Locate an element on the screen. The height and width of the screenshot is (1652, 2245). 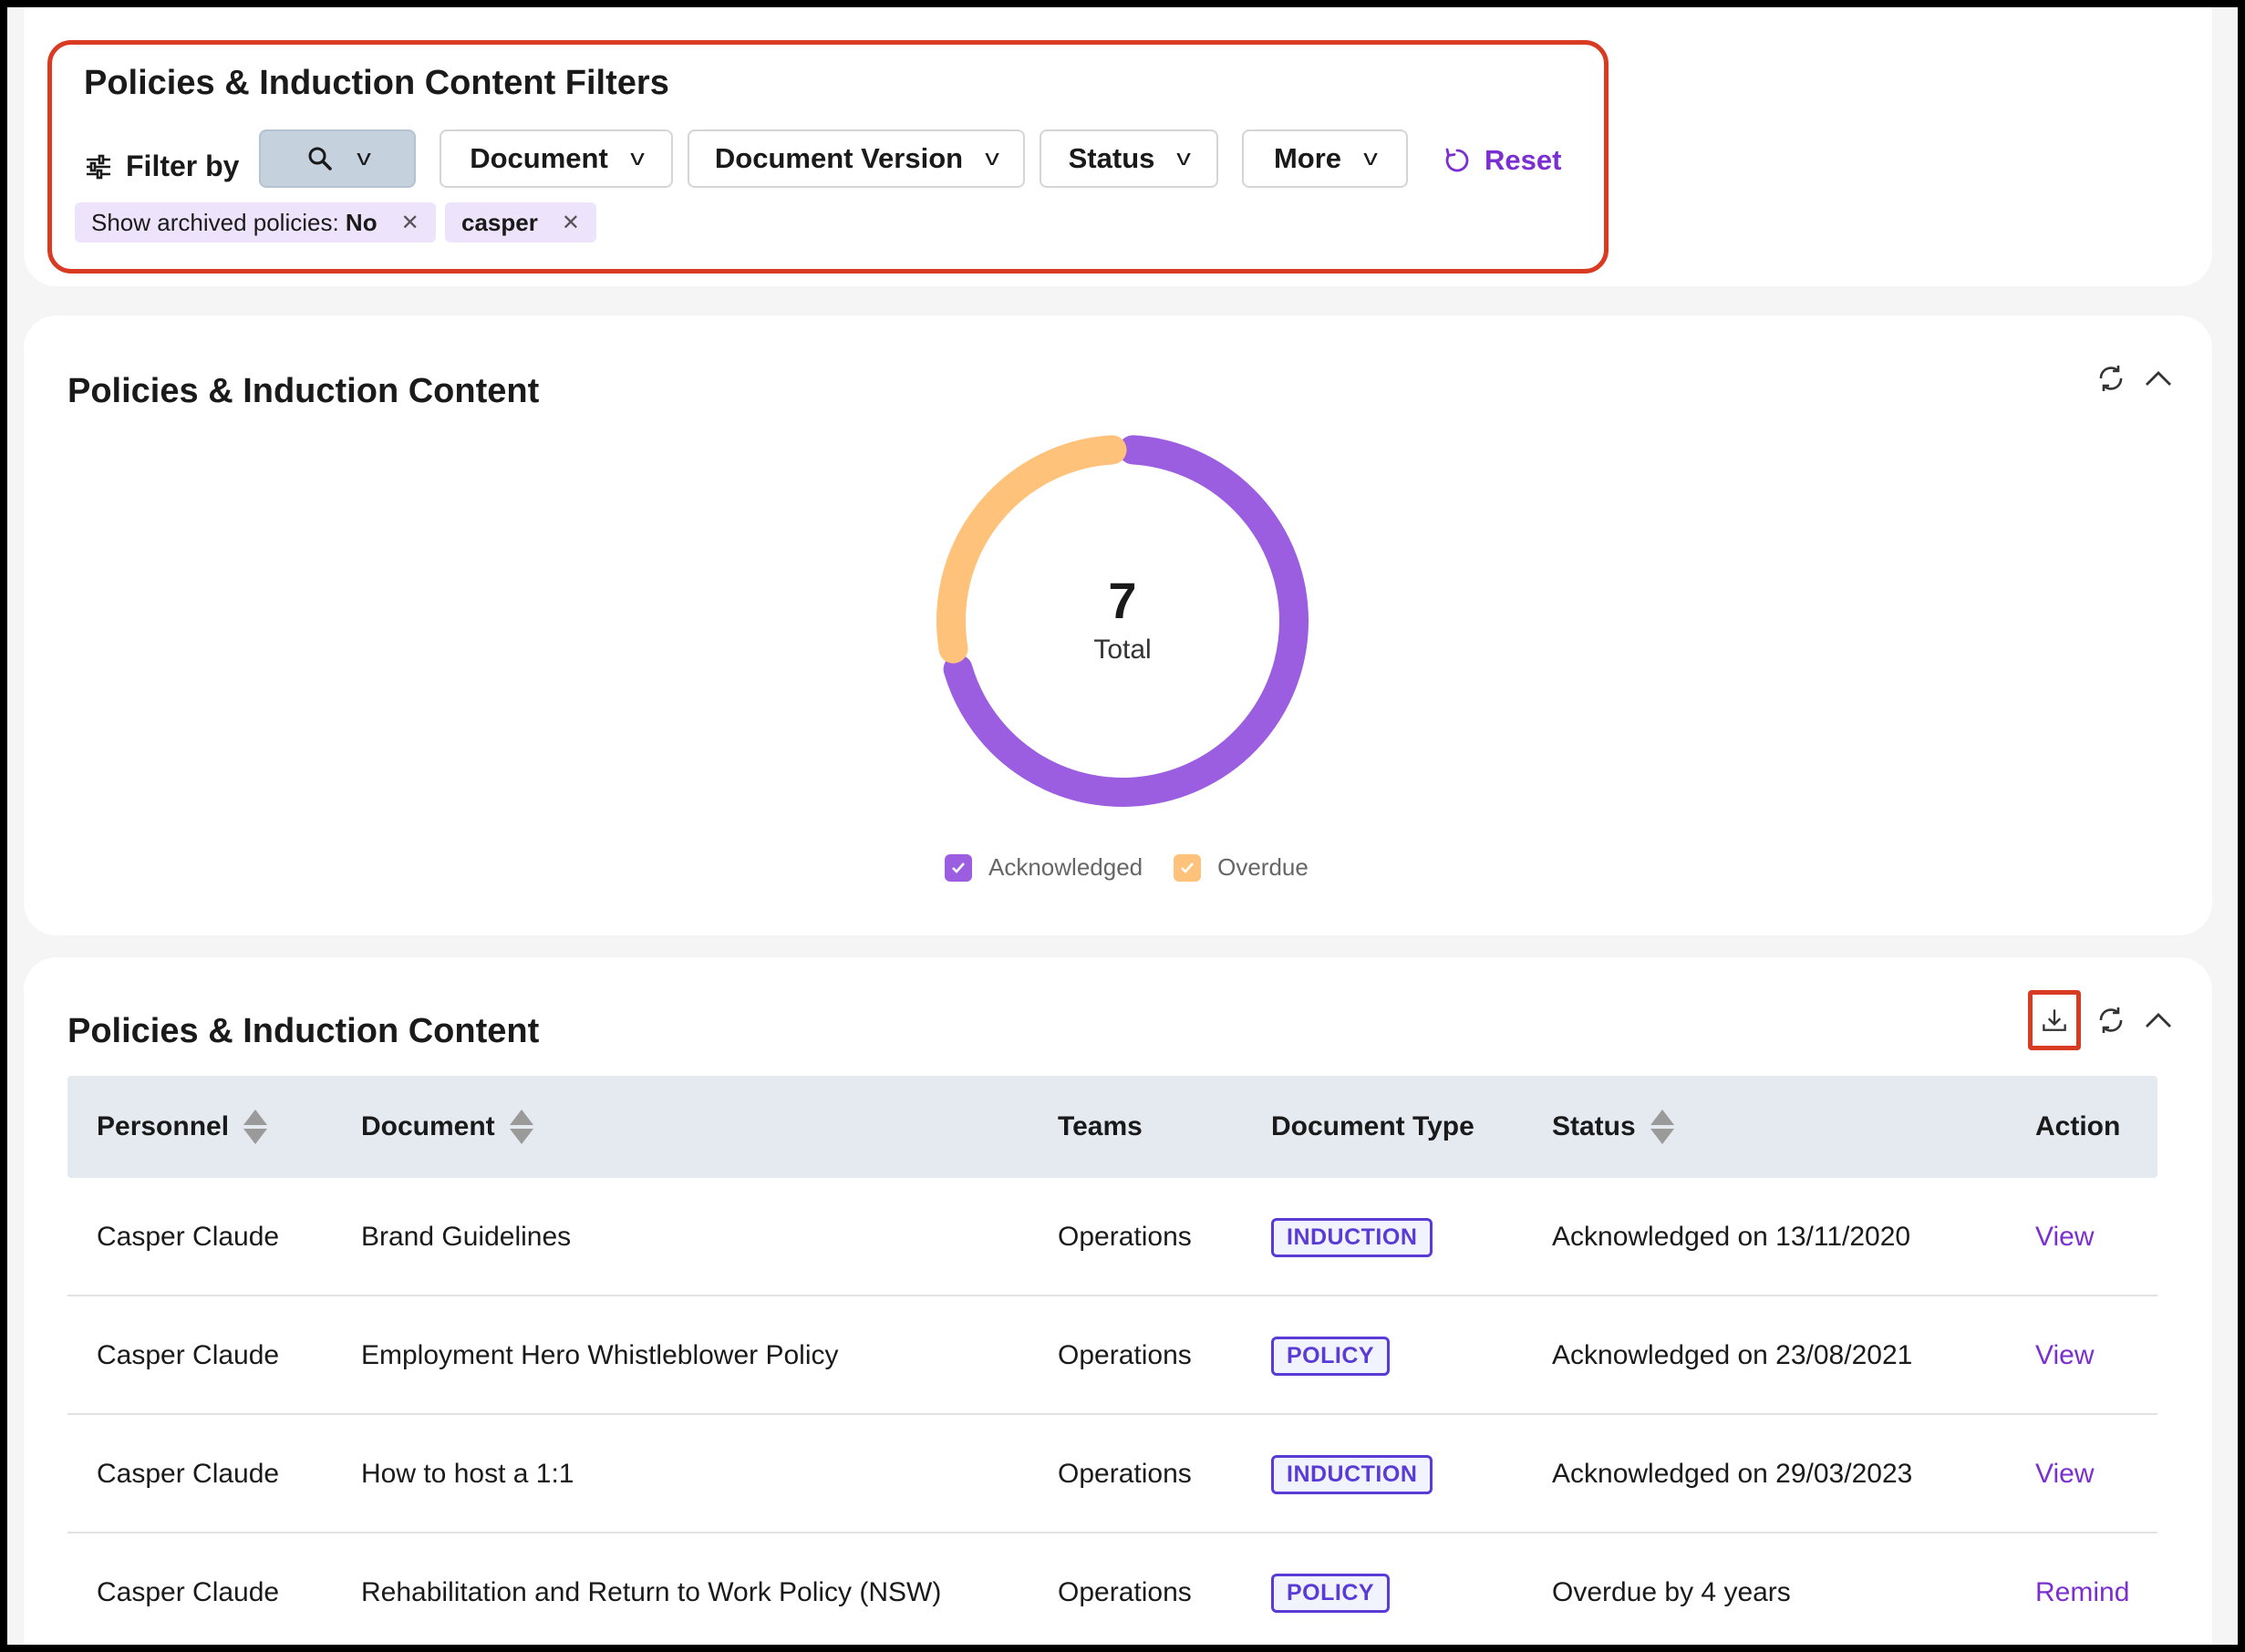
donut-segment-acknowledged is located at coordinates (1126, 621).